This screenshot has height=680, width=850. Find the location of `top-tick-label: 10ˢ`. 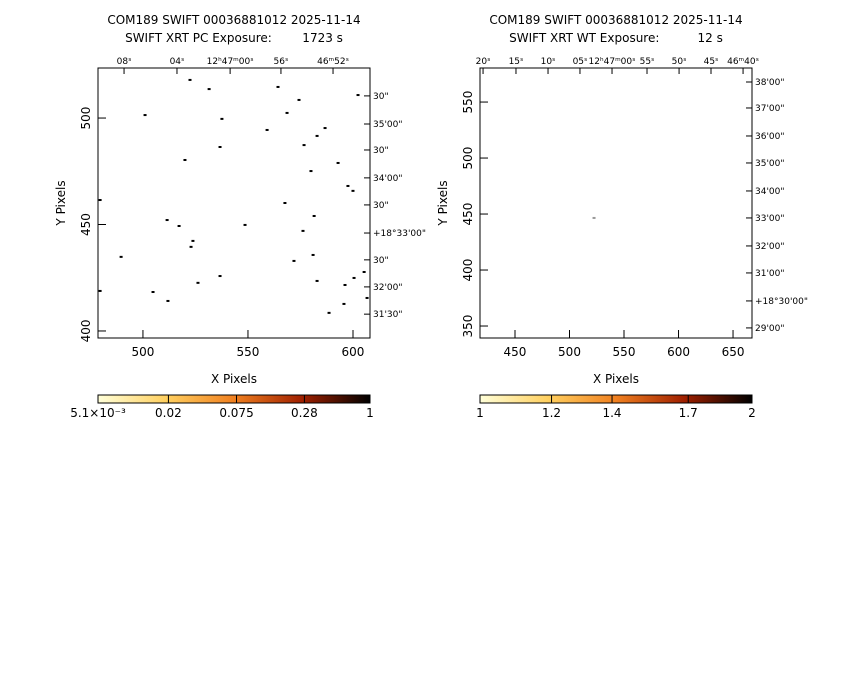

top-tick-label: 10ˢ is located at coordinates (548, 62).